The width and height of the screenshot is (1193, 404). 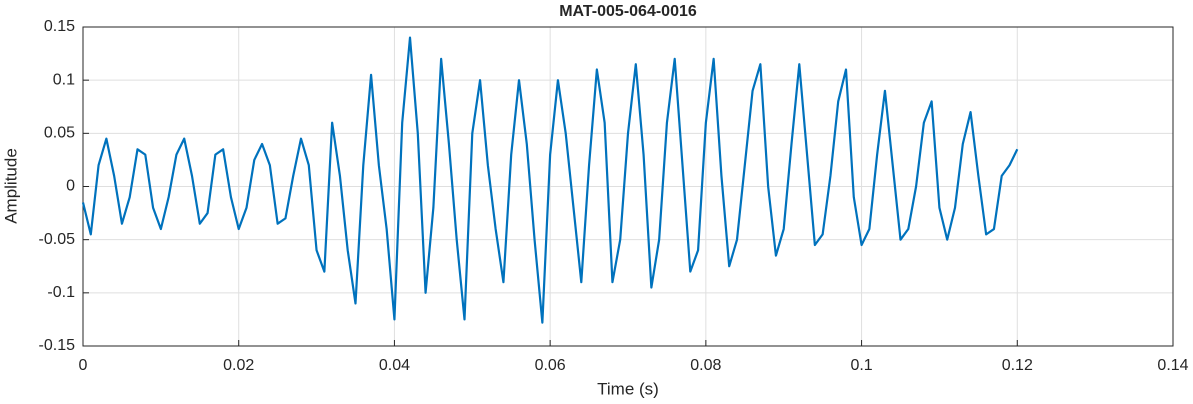 I want to click on x-tick-label: 0.02, so click(x=238, y=365).